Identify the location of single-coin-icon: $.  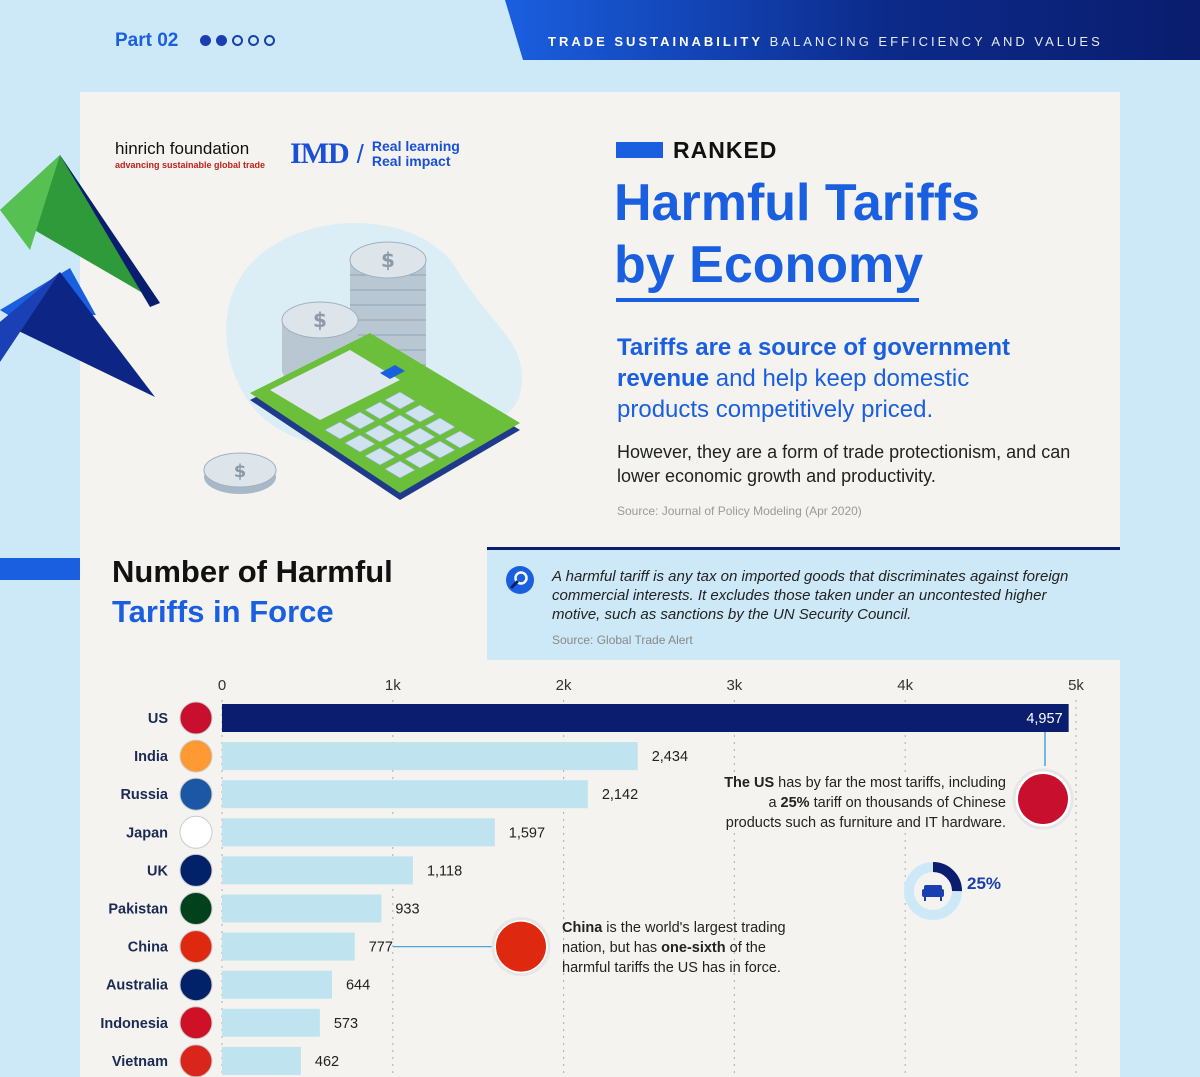
(240, 473).